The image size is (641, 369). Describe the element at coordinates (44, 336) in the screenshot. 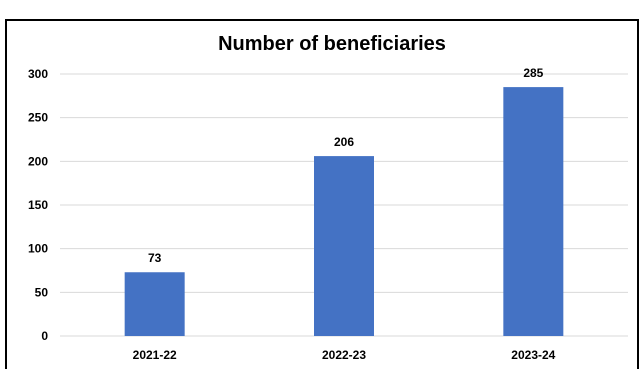

I see `y-tick-label: 0` at that location.